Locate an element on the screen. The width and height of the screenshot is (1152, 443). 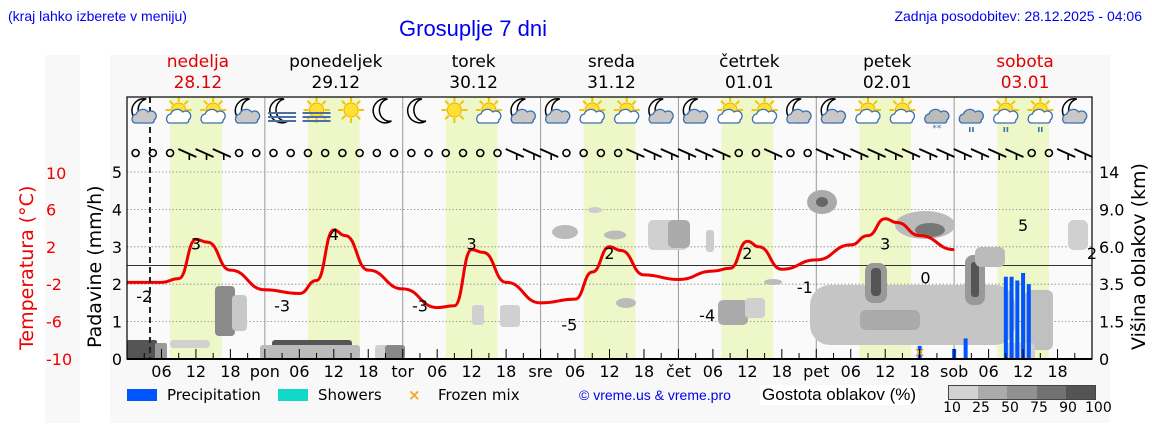
cloud-density-scale is located at coordinates (1022, 392).